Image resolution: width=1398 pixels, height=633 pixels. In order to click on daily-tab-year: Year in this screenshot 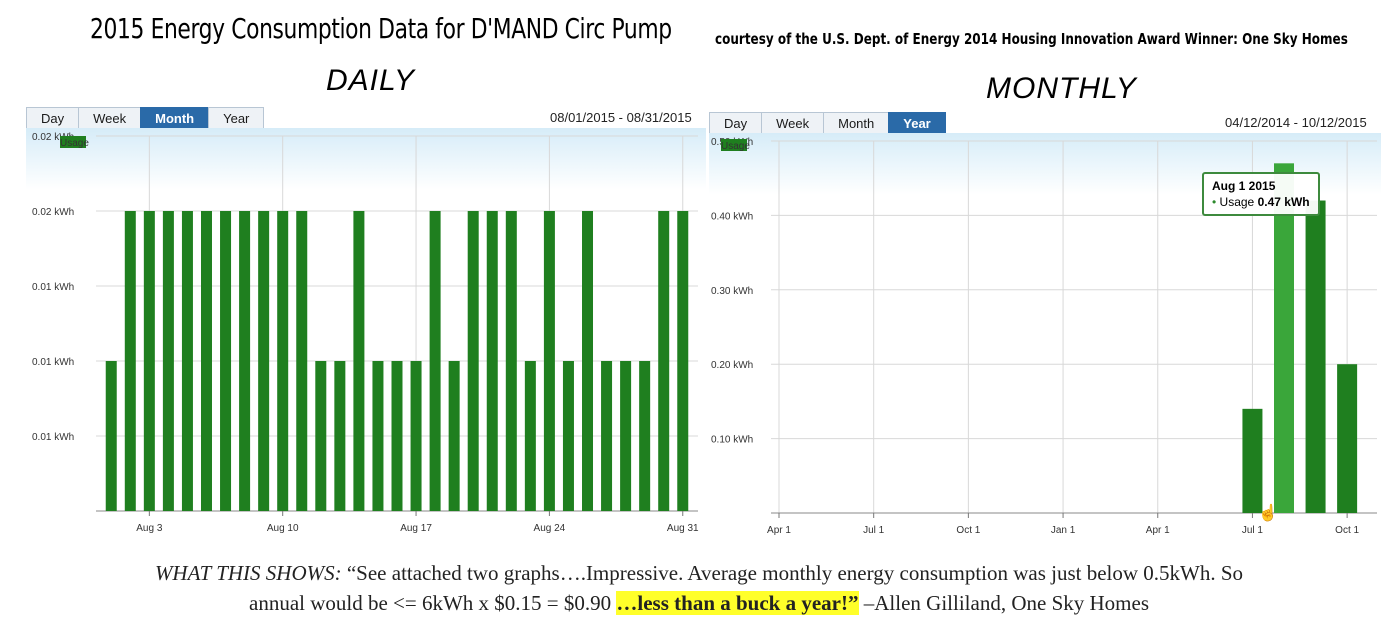, I will do `click(236, 118)`.